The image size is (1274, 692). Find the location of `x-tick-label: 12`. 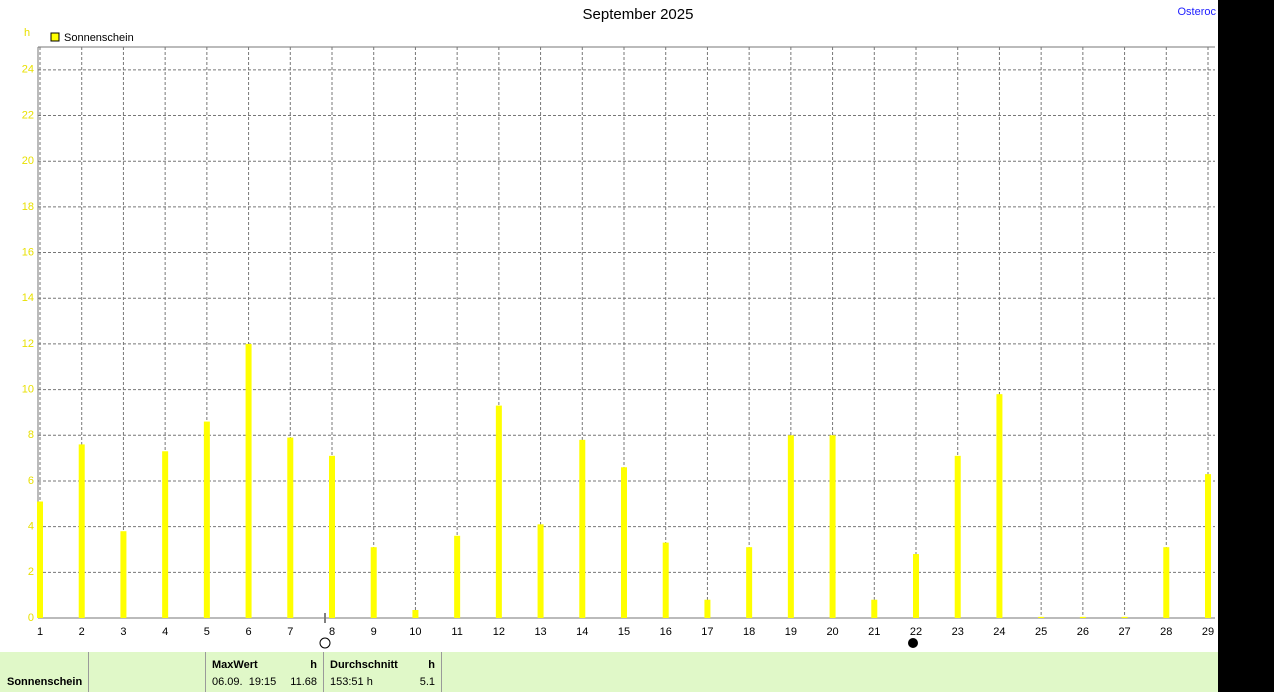

x-tick-label: 12 is located at coordinates (499, 632).